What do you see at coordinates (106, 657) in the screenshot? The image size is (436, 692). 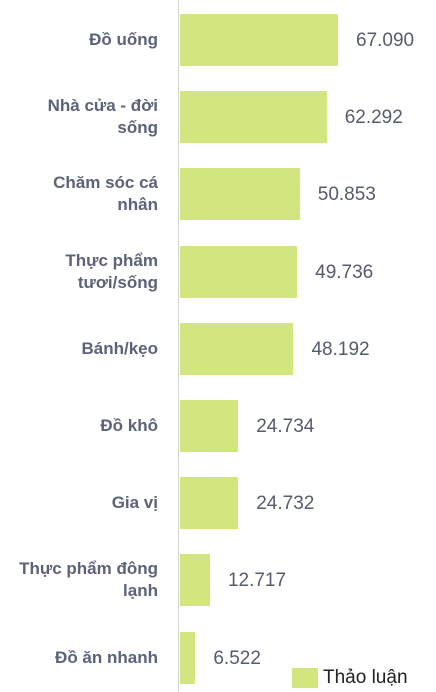 I see `category-label: Đồ ăn nhanh` at bounding box center [106, 657].